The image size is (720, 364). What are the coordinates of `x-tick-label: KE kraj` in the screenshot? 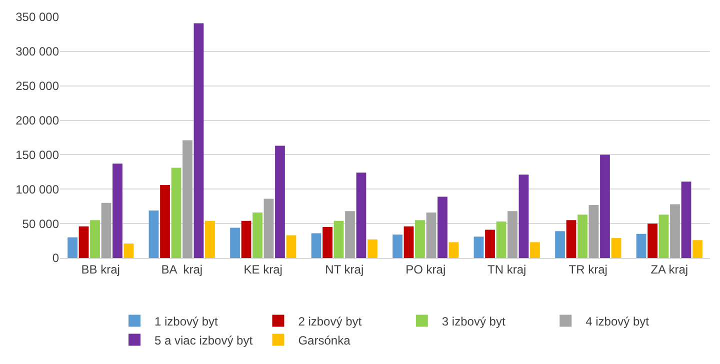 It's located at (263, 269).